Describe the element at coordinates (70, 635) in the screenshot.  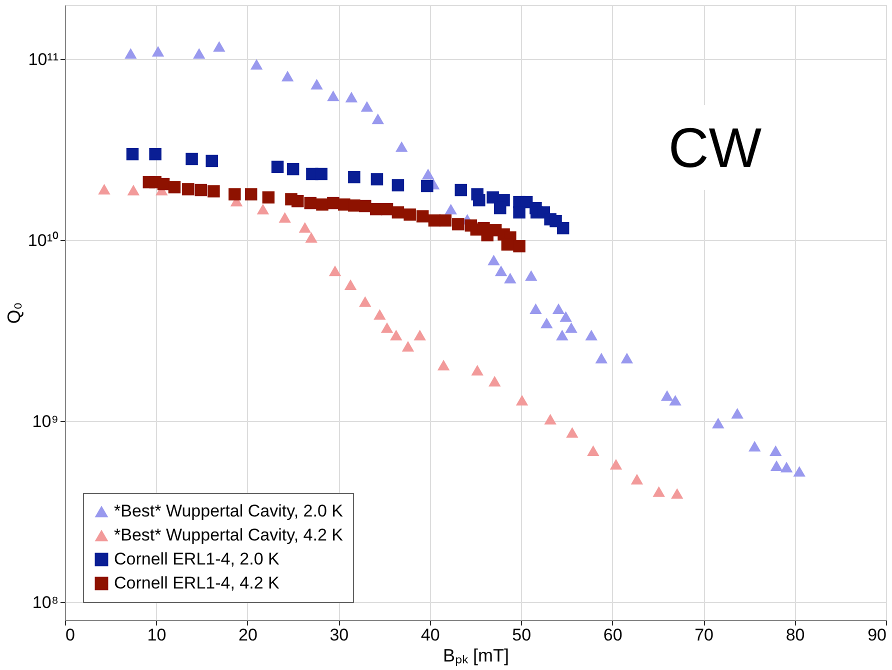
I see `x-tick-label: 0` at that location.